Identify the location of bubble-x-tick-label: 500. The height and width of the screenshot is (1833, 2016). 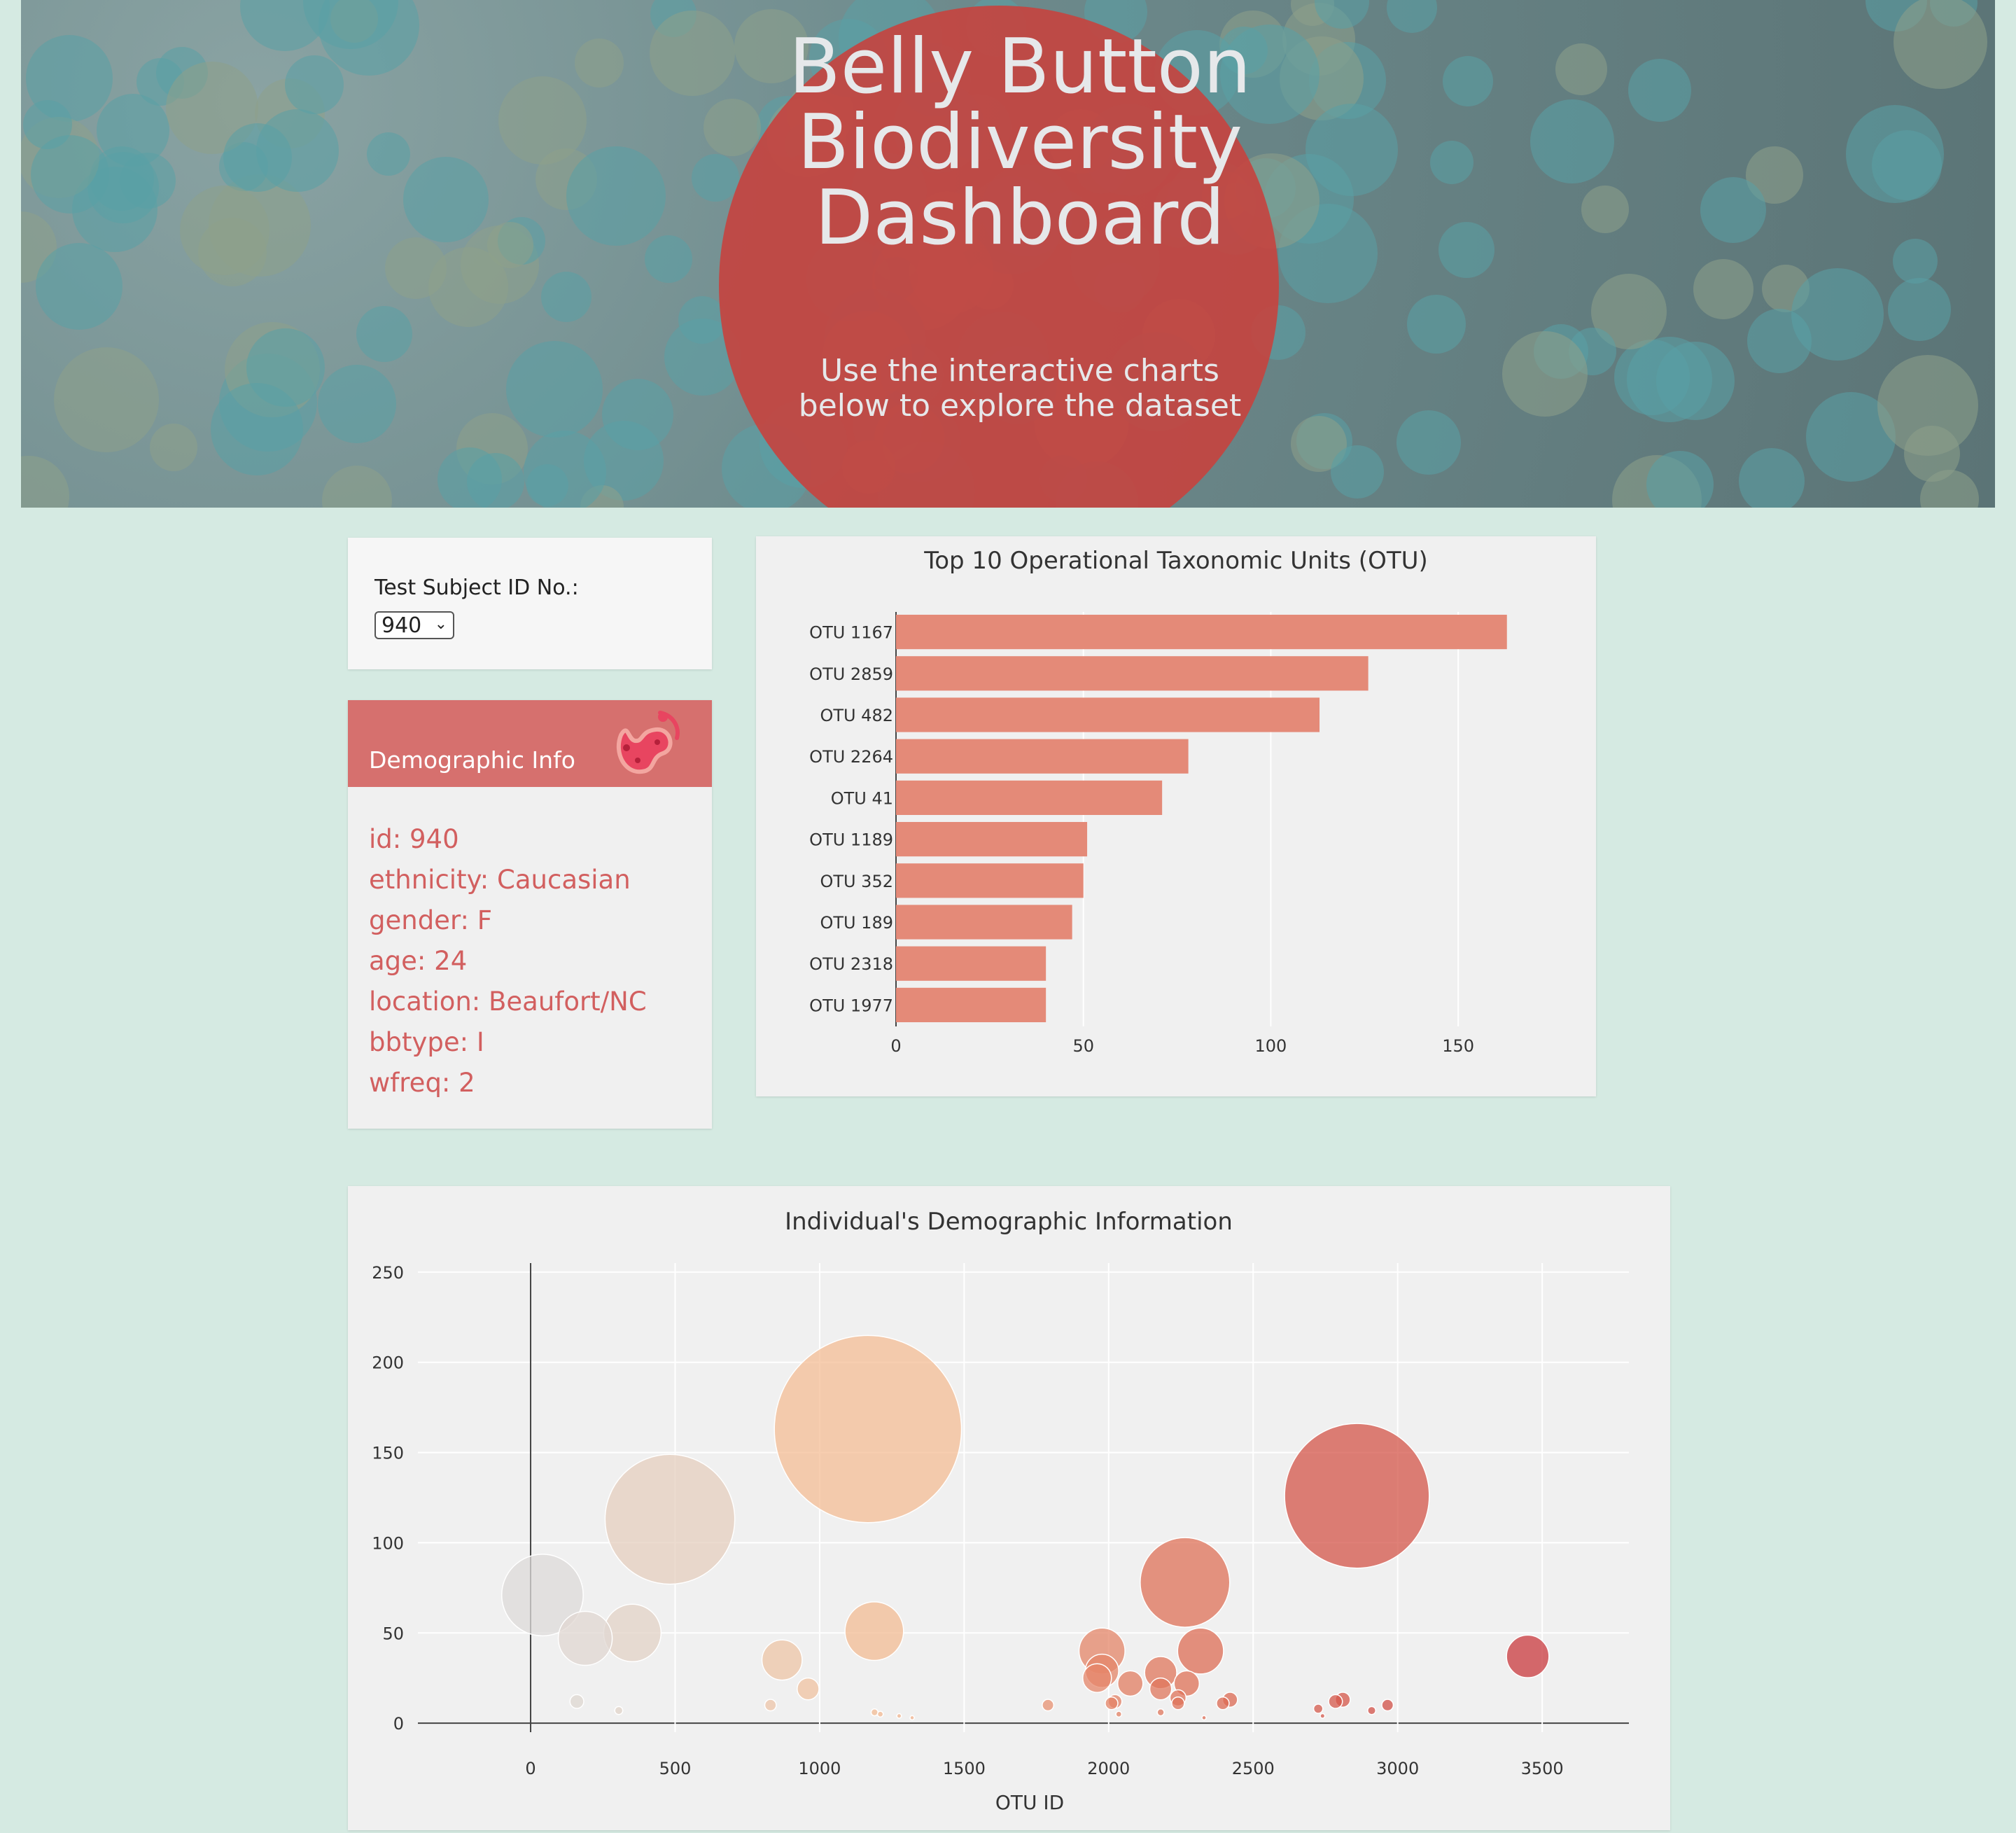
(675, 1768).